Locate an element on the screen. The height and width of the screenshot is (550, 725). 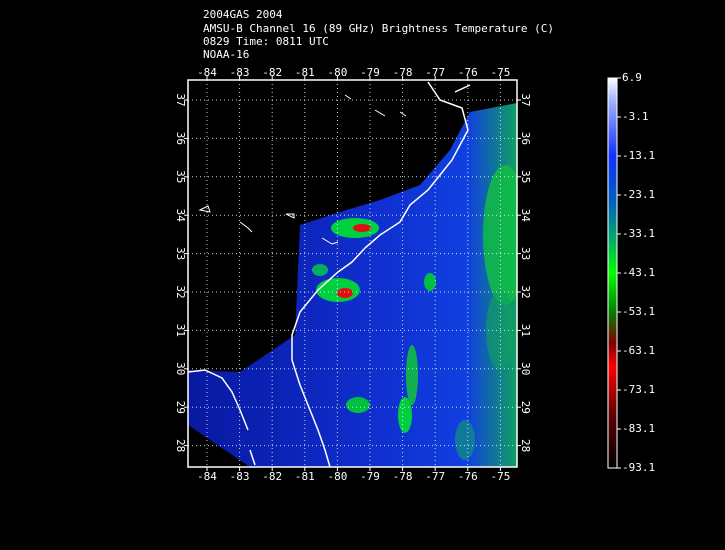
colorbar-label: -43.1 is located at coordinates (638, 272).